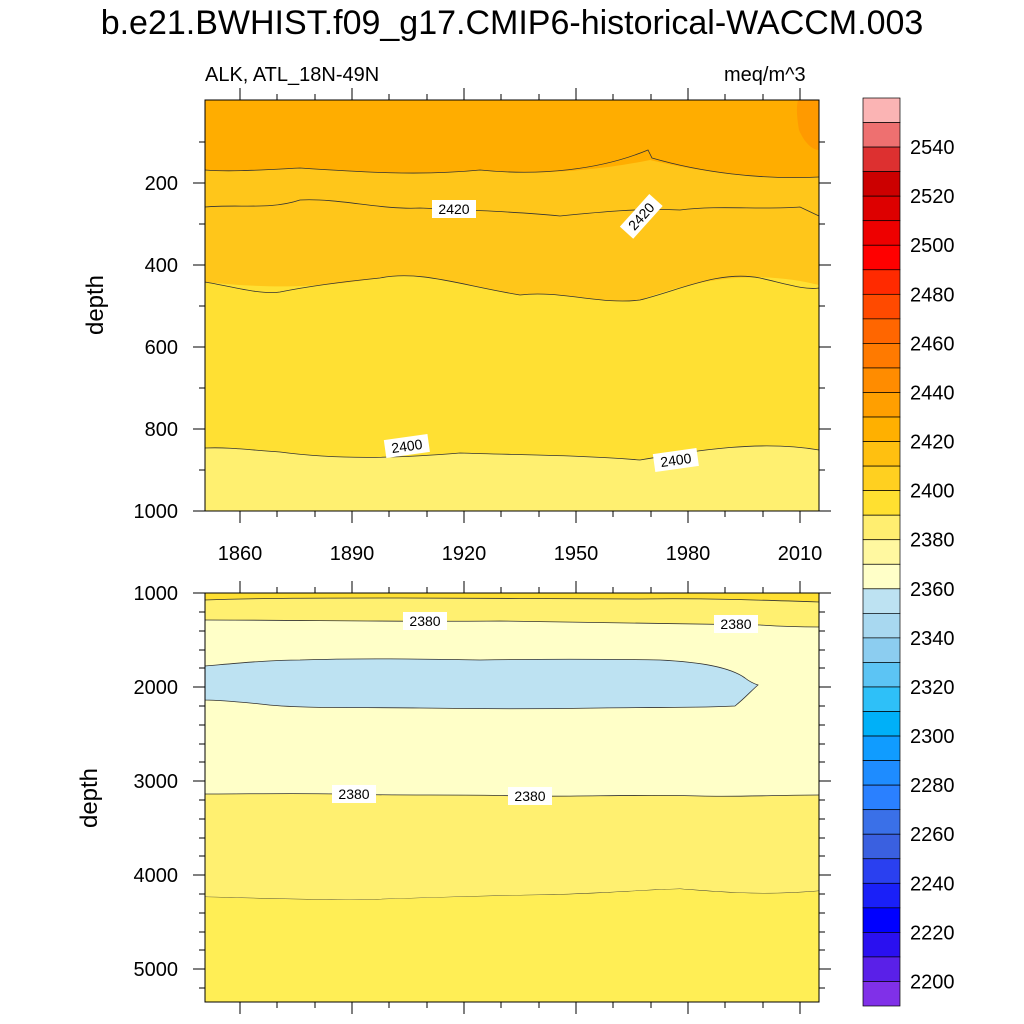 This screenshot has width=1024, height=1024. I want to click on upper-contour-label-3: 2400, so click(406, 446).